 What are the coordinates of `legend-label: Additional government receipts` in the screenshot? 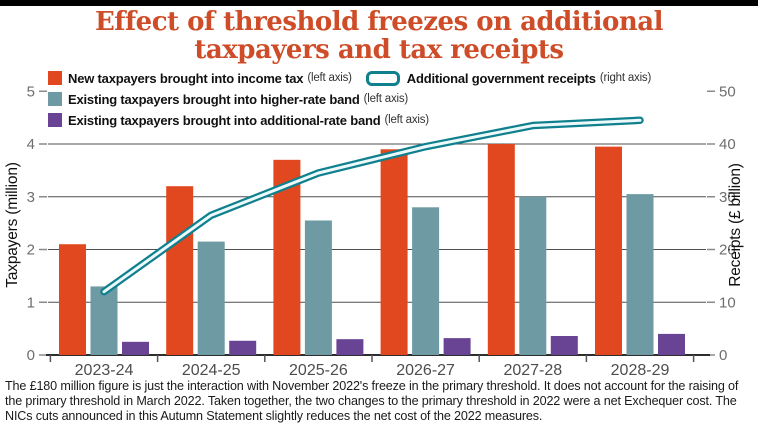 It's located at (501, 78).